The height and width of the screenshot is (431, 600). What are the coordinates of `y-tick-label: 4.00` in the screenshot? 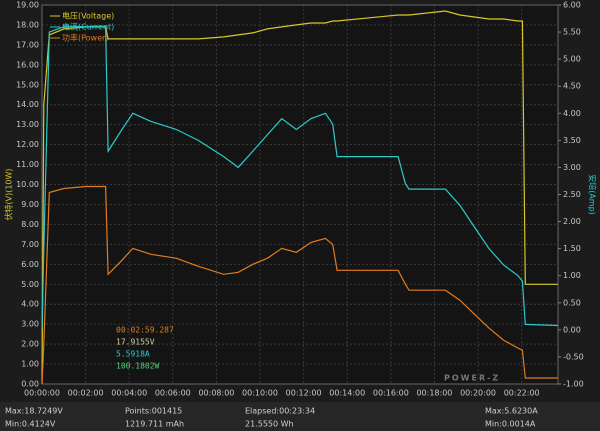 It's located at (30, 304).